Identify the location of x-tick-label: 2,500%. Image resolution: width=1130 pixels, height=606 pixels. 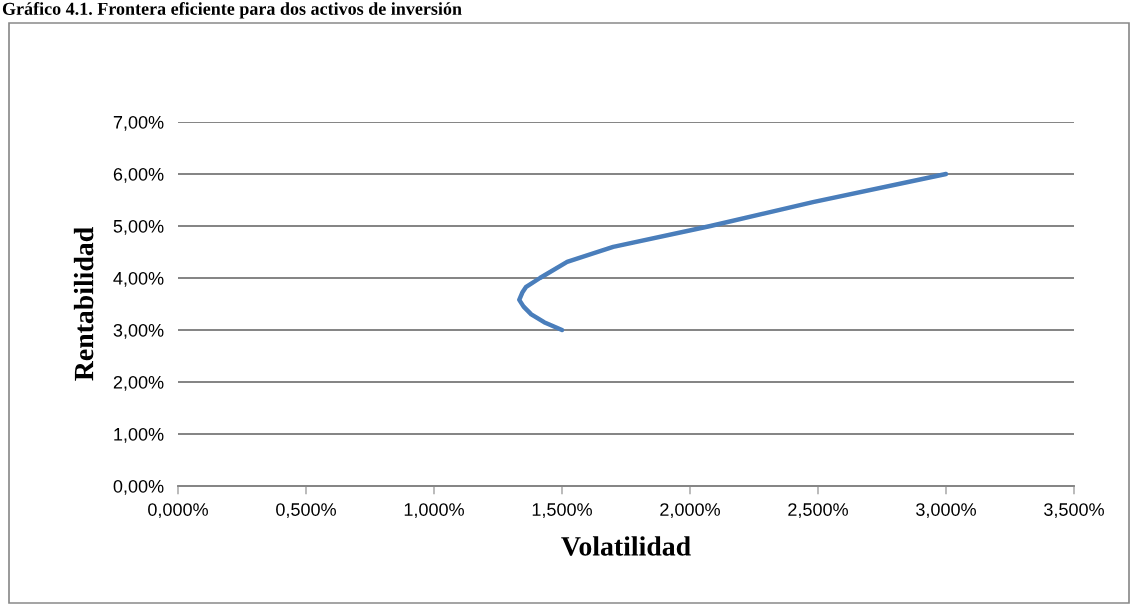
(818, 511).